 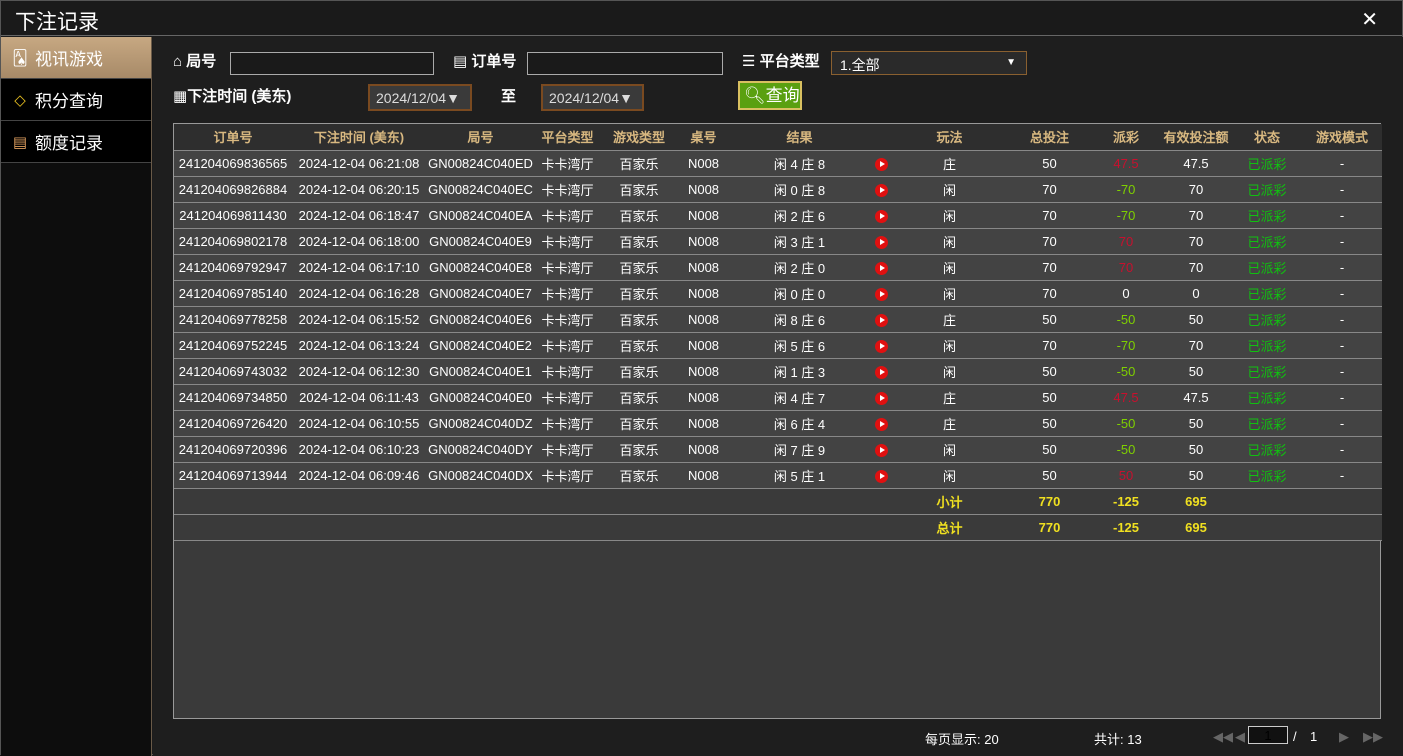 I want to click on bet-side: 庄, so click(x=949, y=423).